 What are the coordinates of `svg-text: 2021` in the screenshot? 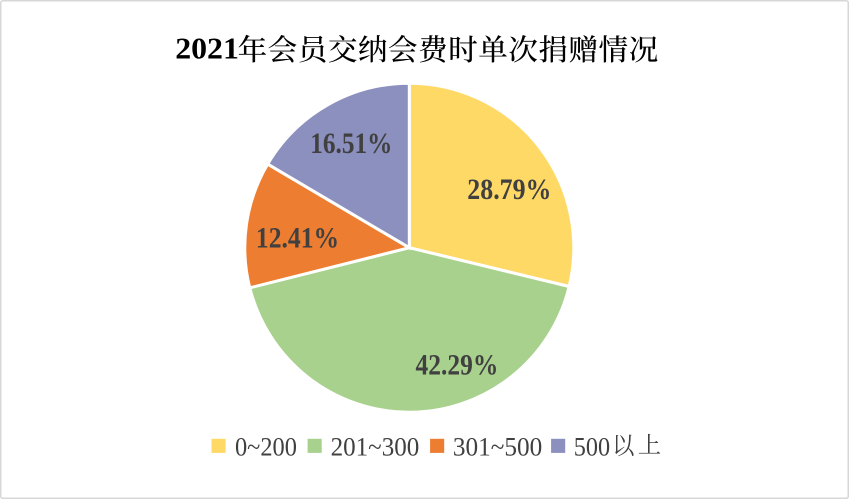 It's located at (207, 48).